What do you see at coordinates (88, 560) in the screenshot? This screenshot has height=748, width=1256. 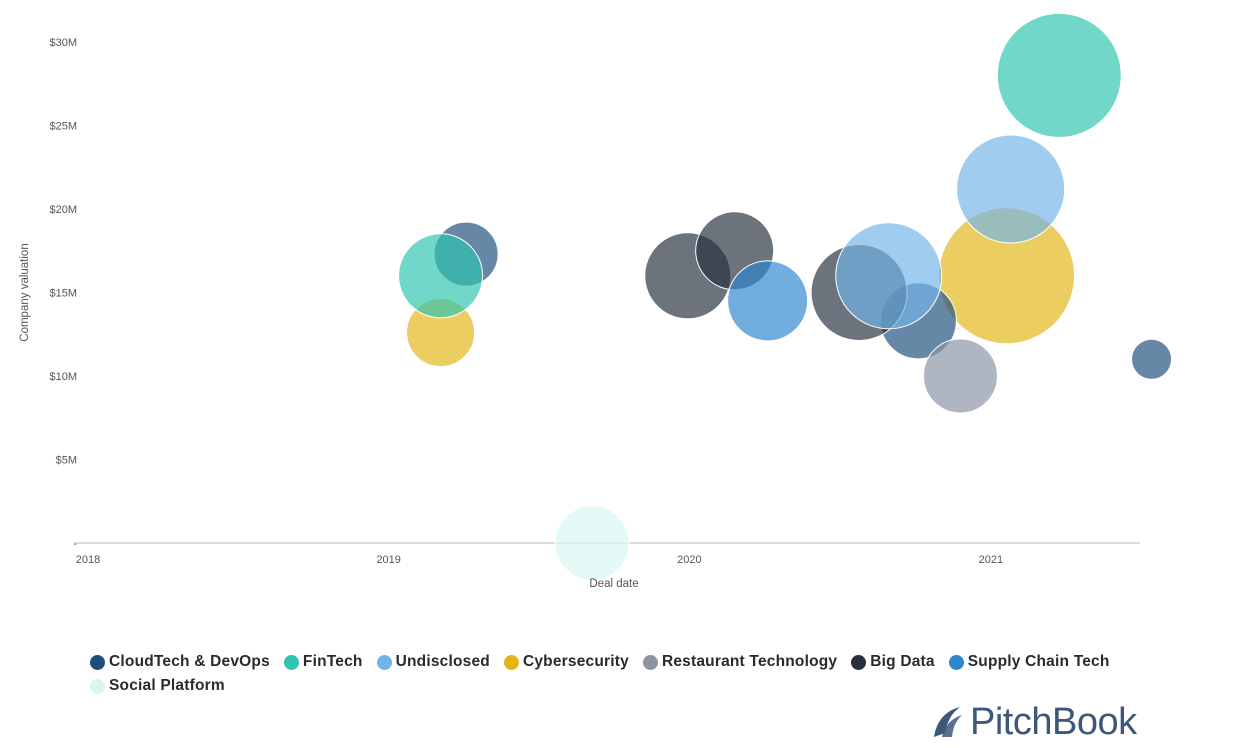 I see `x-tick-label: 2018` at bounding box center [88, 560].